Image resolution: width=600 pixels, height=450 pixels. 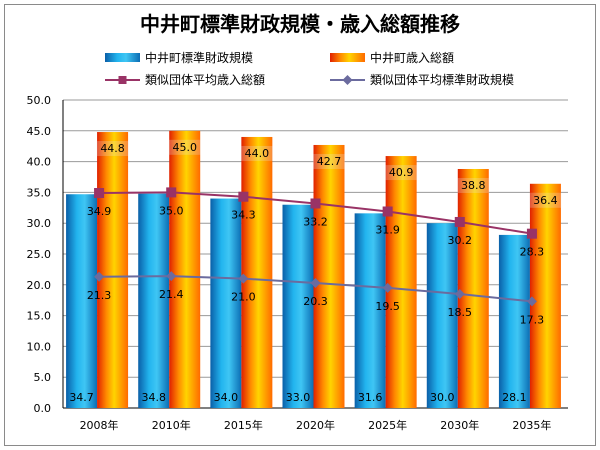 I want to click on y-tick-label: 50.0, so click(x=39, y=100).